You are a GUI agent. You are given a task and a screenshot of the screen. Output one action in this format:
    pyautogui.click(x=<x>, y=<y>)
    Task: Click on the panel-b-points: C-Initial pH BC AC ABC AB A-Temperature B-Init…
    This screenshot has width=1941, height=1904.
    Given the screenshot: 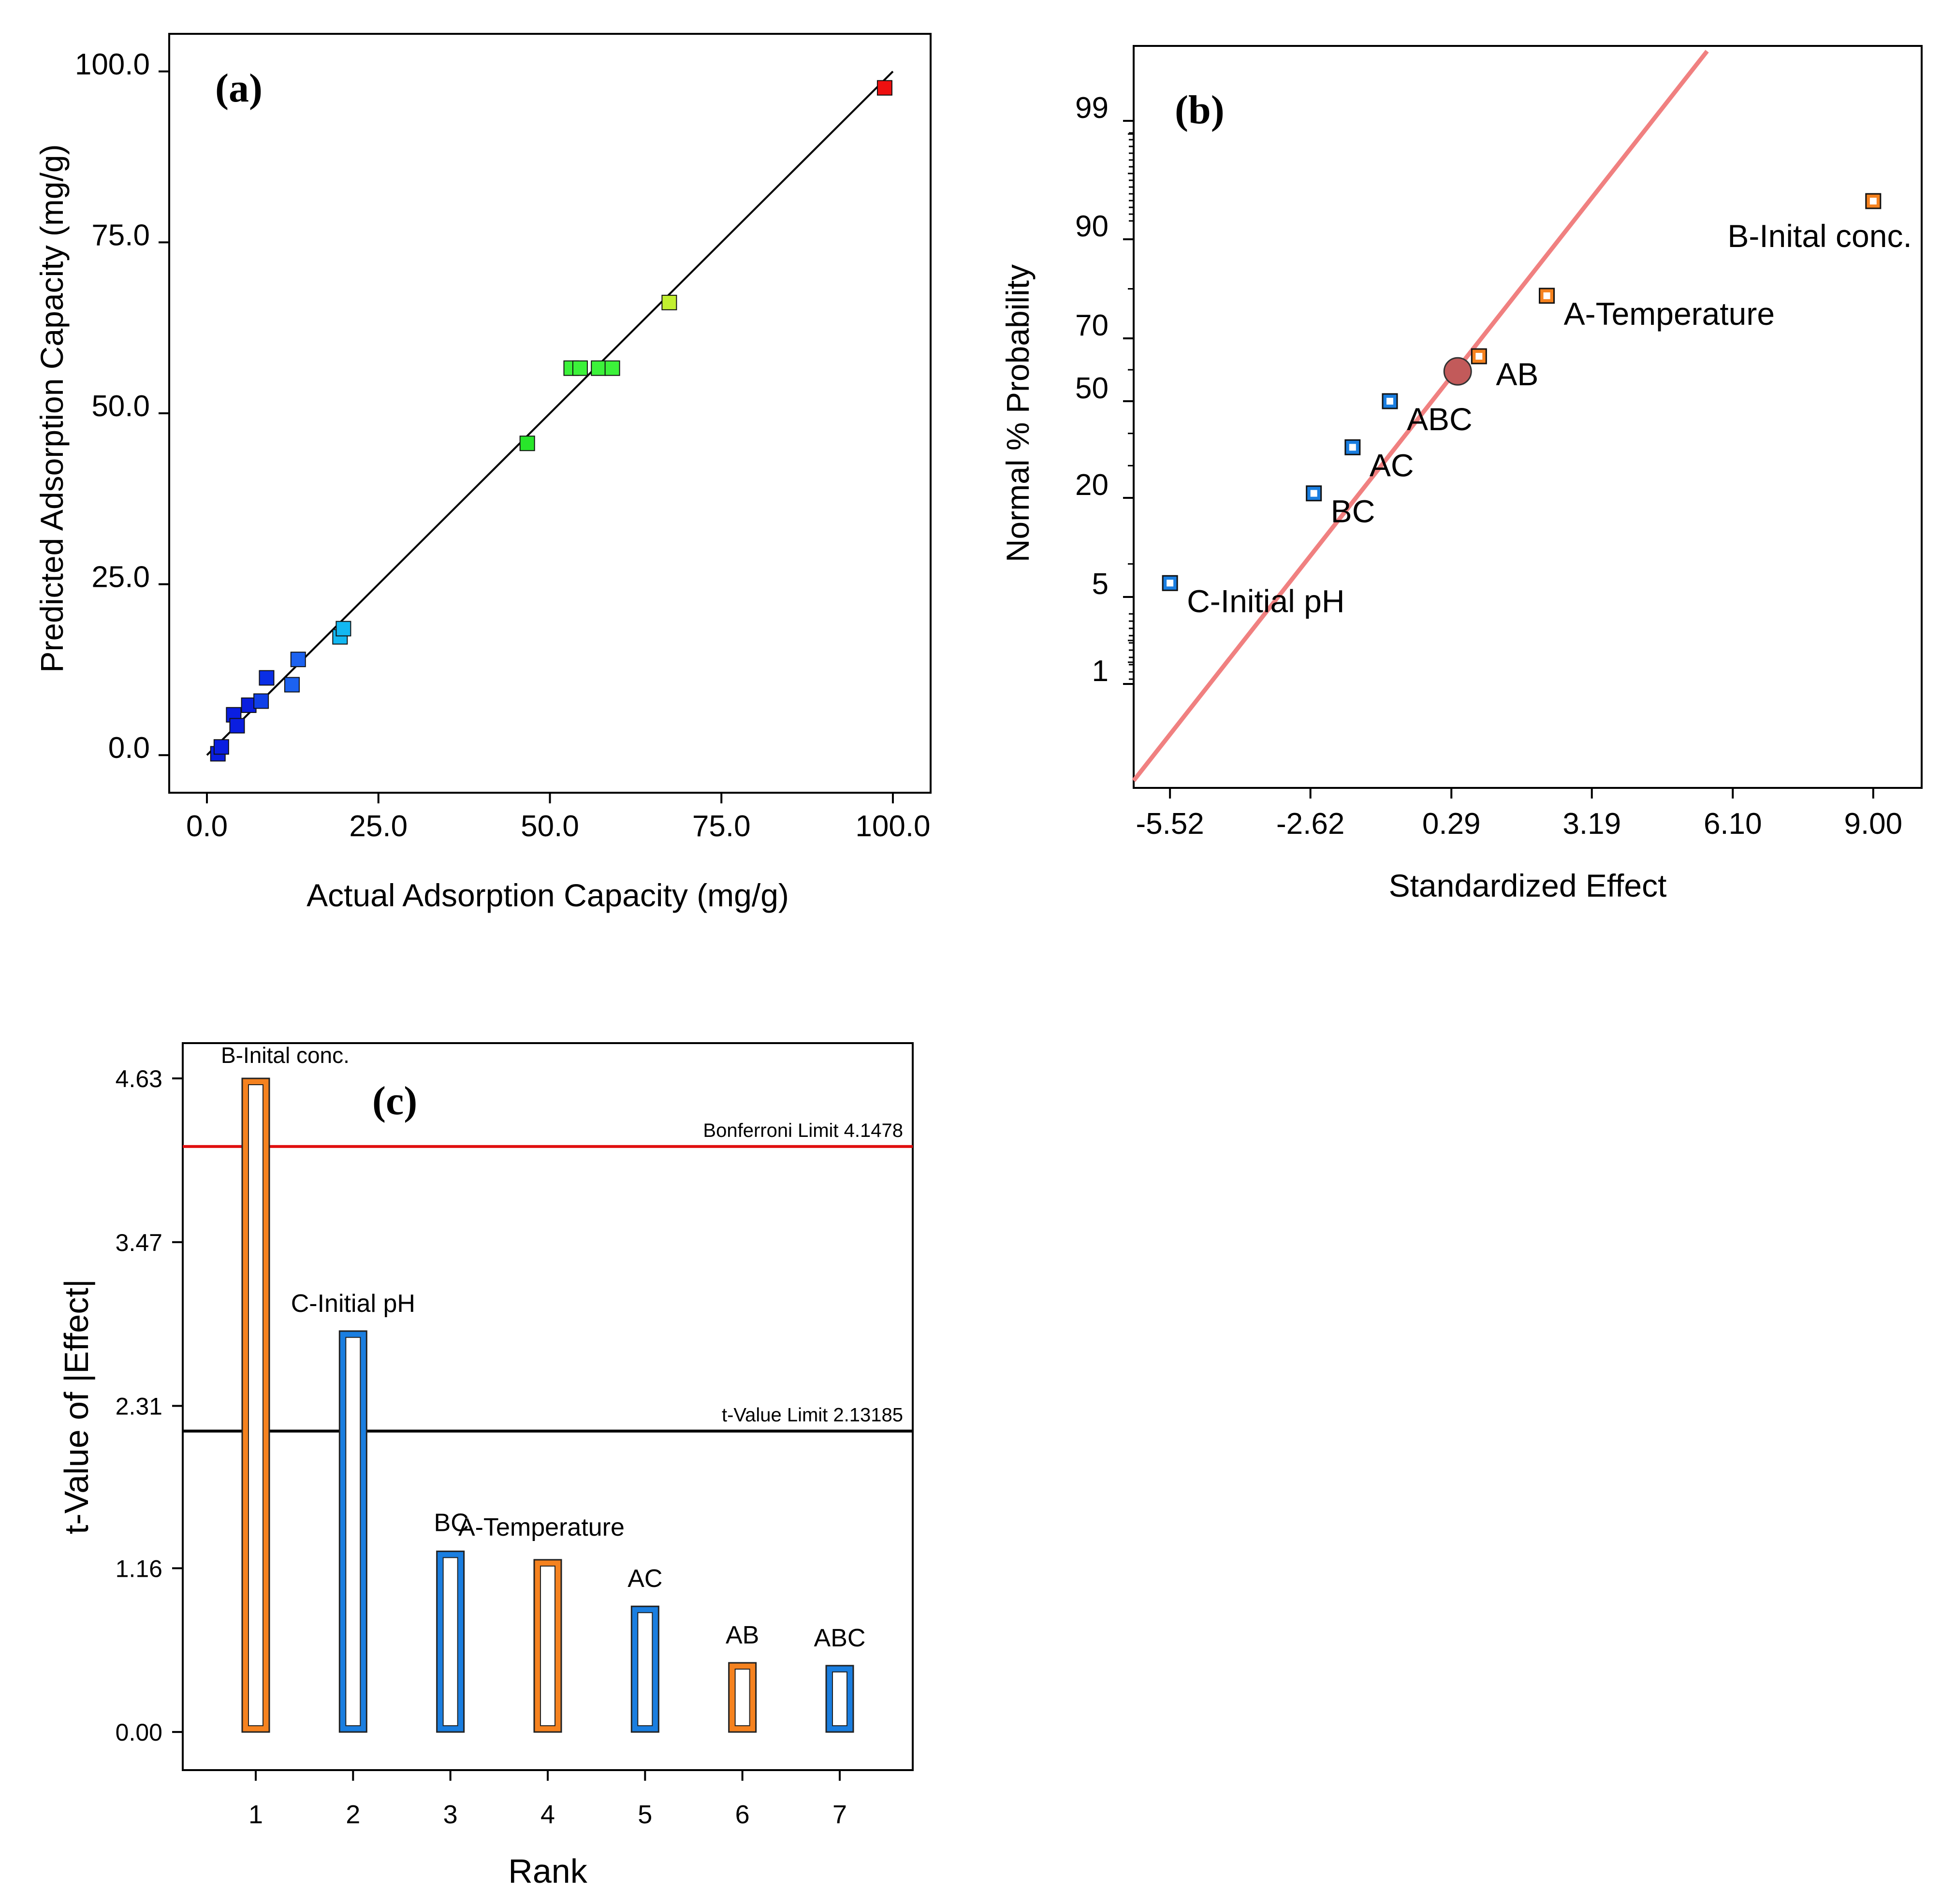 What is the action you would take?
    pyautogui.click(x=1537, y=406)
    